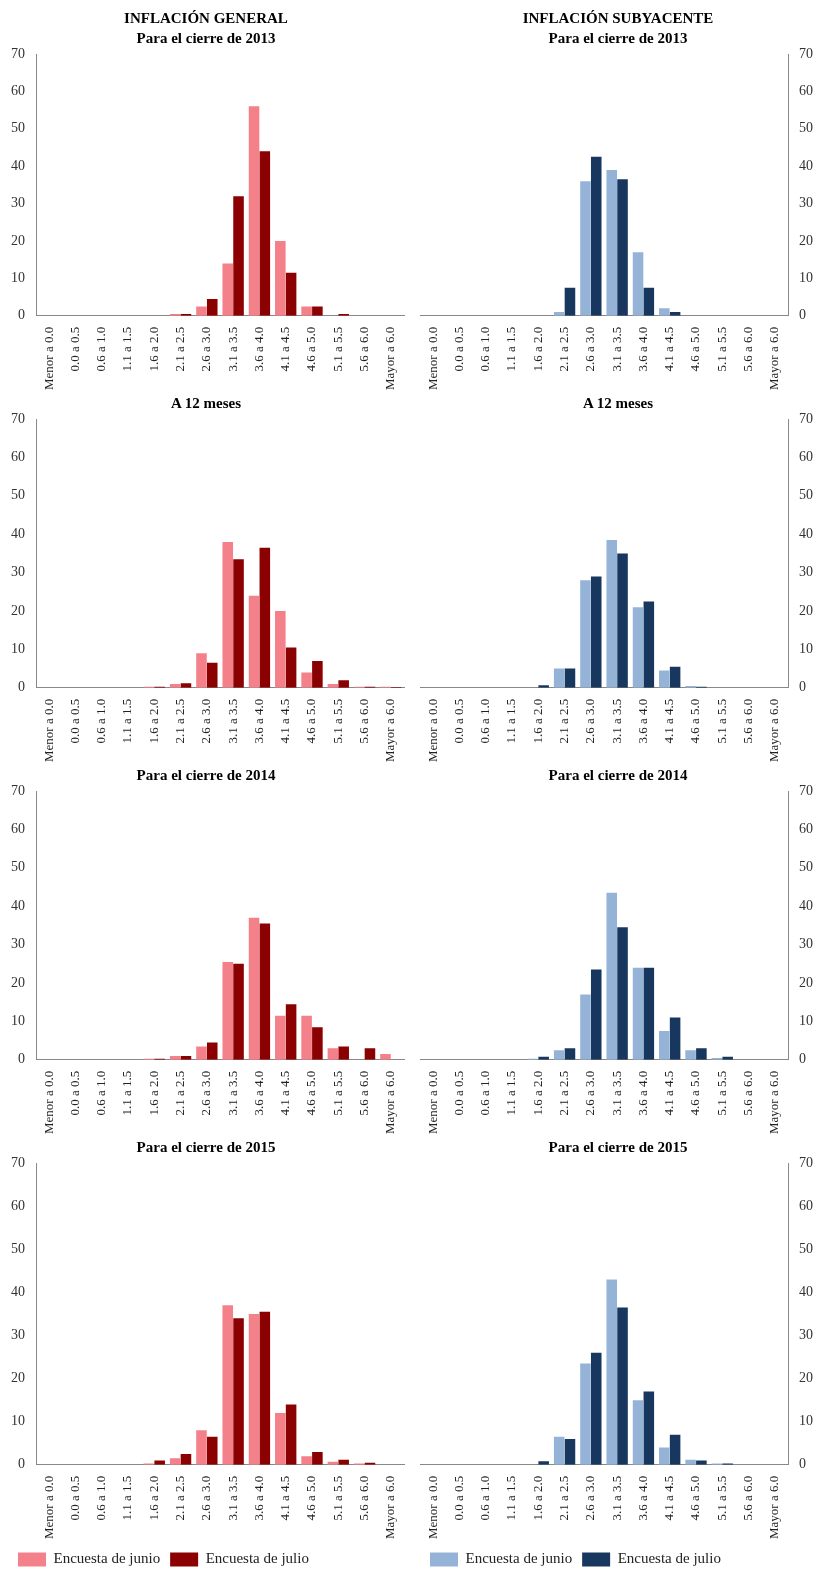 The image size is (824, 1574). What do you see at coordinates (206, 402) in the screenshot?
I see `chart-title: A 12 meses` at bounding box center [206, 402].